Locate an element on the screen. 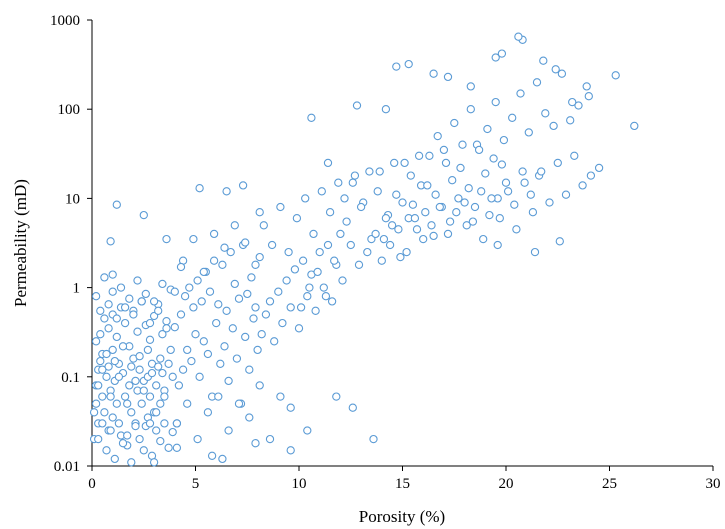 The height and width of the screenshot is (529, 725). x-tick-label: 15 is located at coordinates (402, 484).